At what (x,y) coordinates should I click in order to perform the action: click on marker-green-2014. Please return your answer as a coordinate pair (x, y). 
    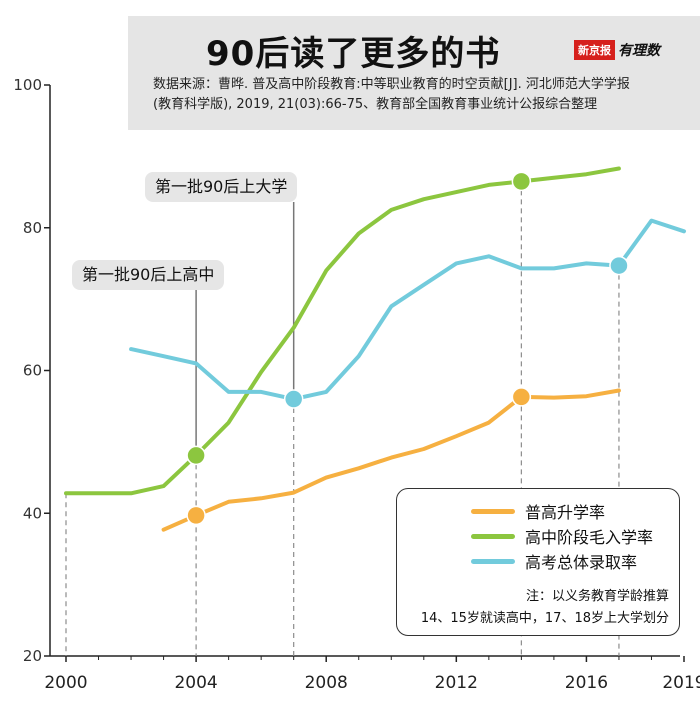
    Looking at the image, I should click on (521, 181).